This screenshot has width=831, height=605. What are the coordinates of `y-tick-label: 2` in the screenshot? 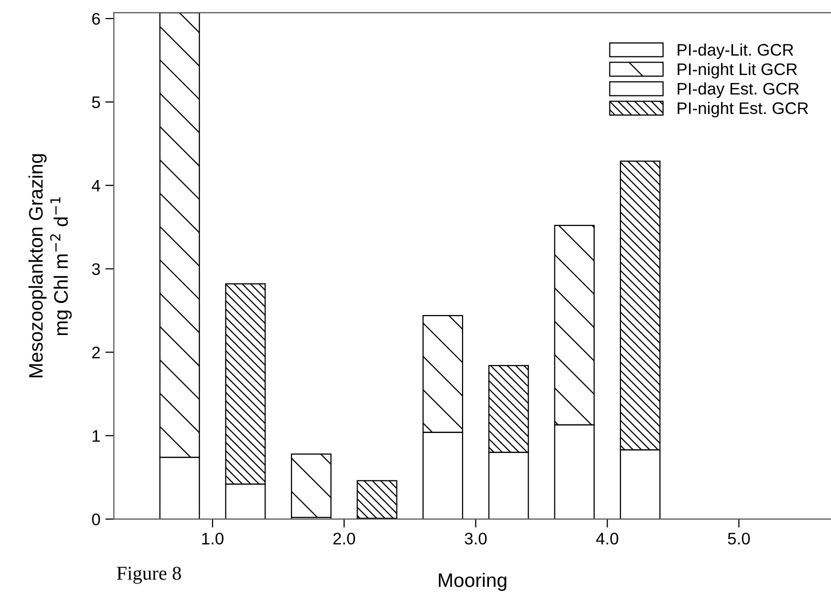 It's located at (96, 352).